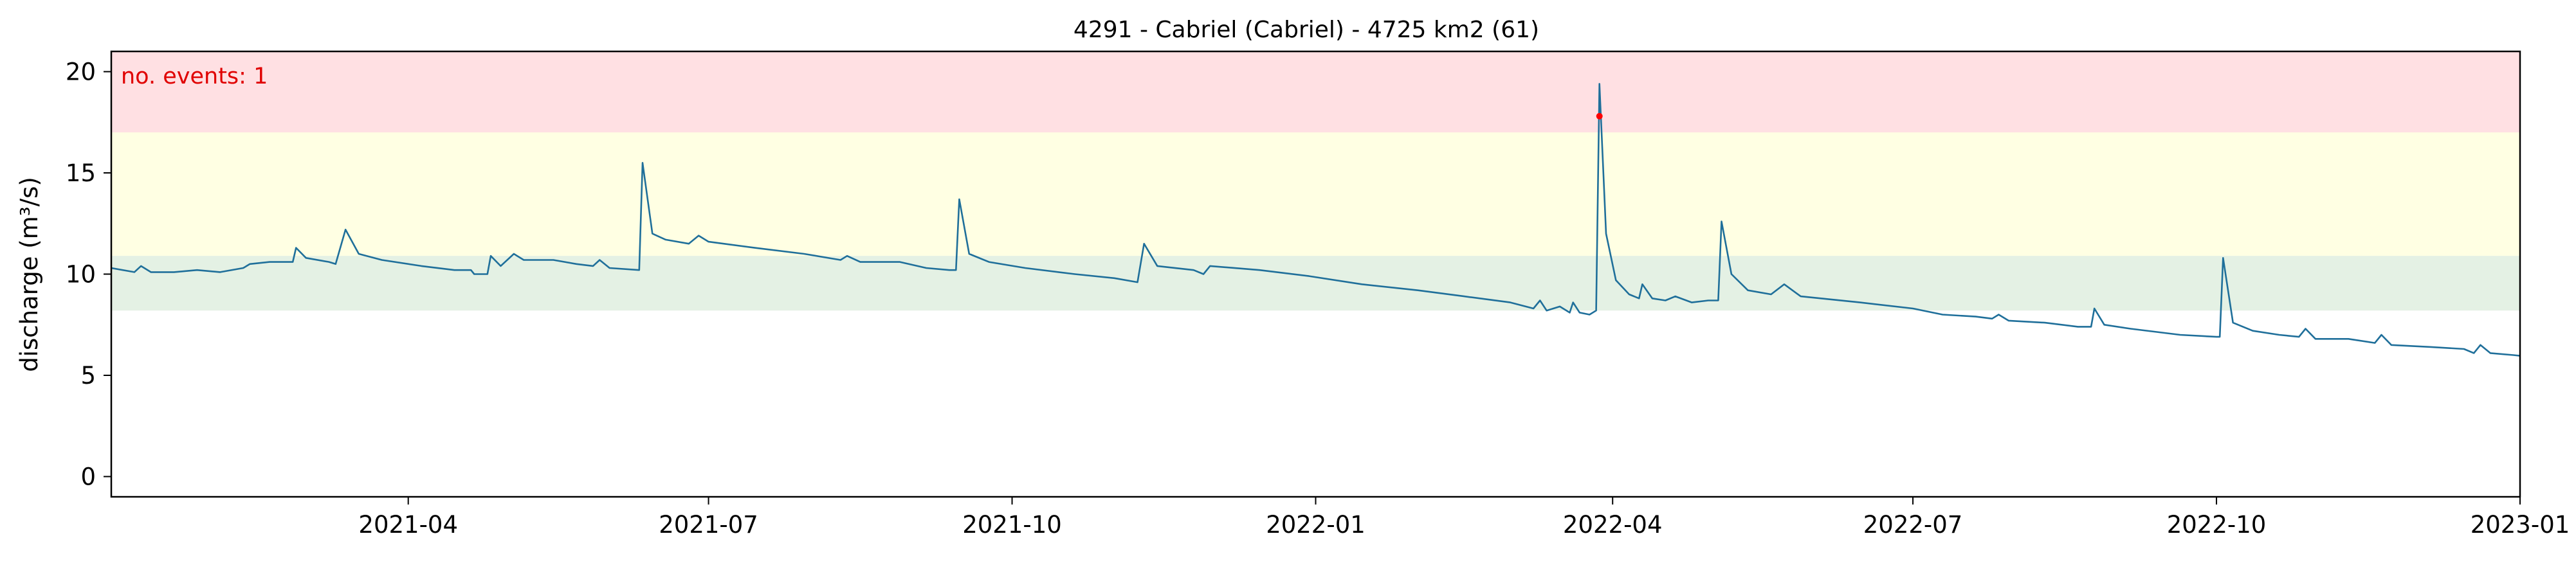  What do you see at coordinates (81, 275) in the screenshot?
I see `y-tick-label-3: 10` at bounding box center [81, 275].